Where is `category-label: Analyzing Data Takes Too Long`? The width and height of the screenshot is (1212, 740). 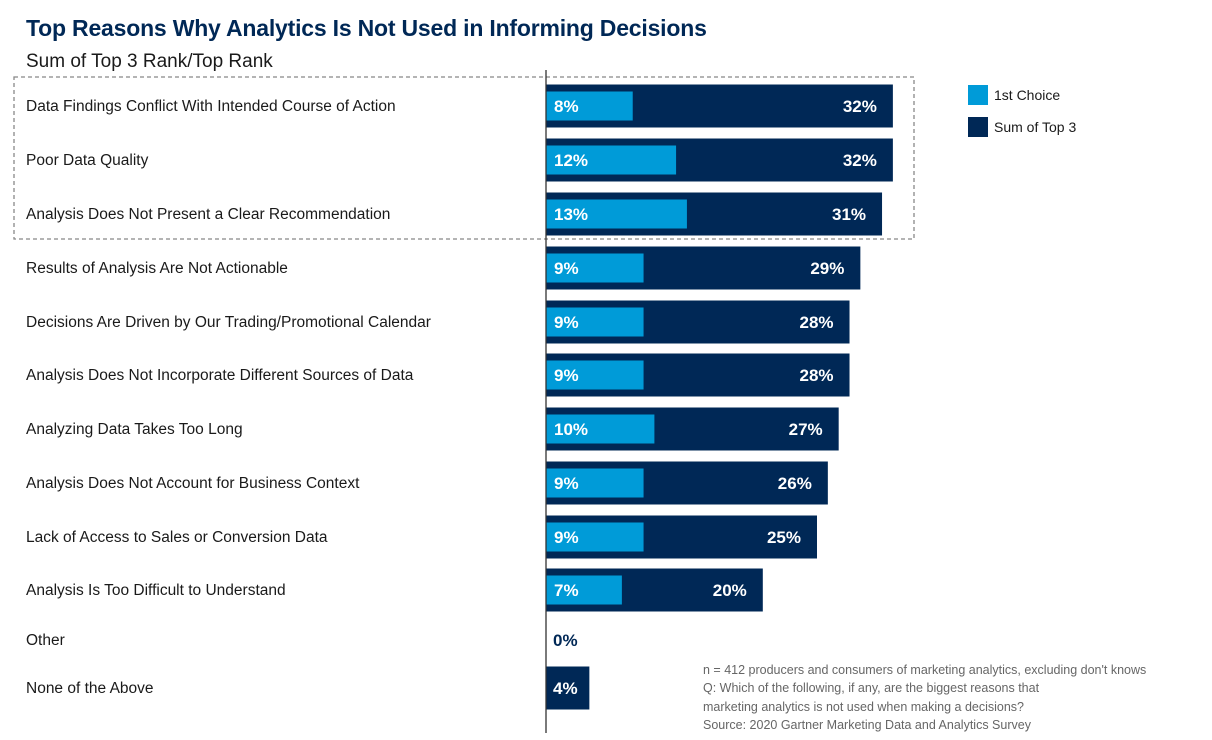
category-label: Analyzing Data Takes Too Long is located at coordinates (134, 429).